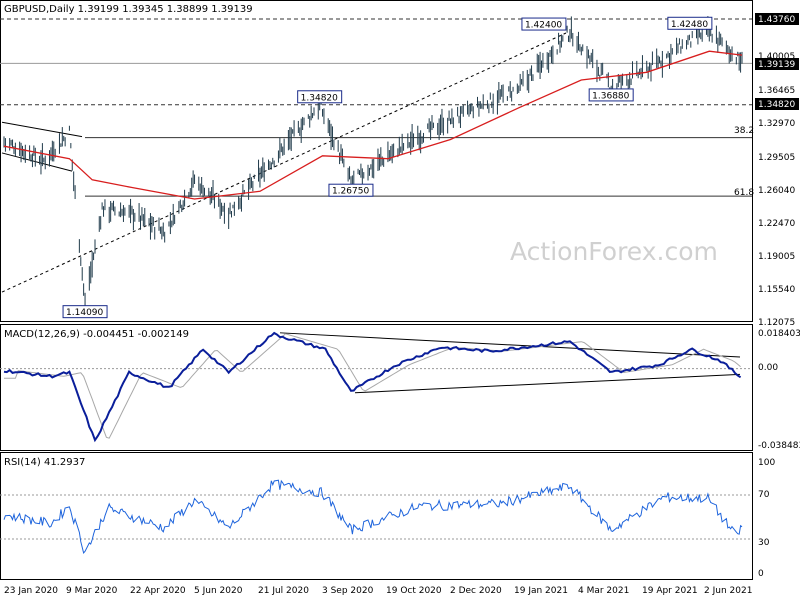  Describe the element at coordinates (614, 251) in the screenshot. I see `watermark: ActionForex.com` at that location.